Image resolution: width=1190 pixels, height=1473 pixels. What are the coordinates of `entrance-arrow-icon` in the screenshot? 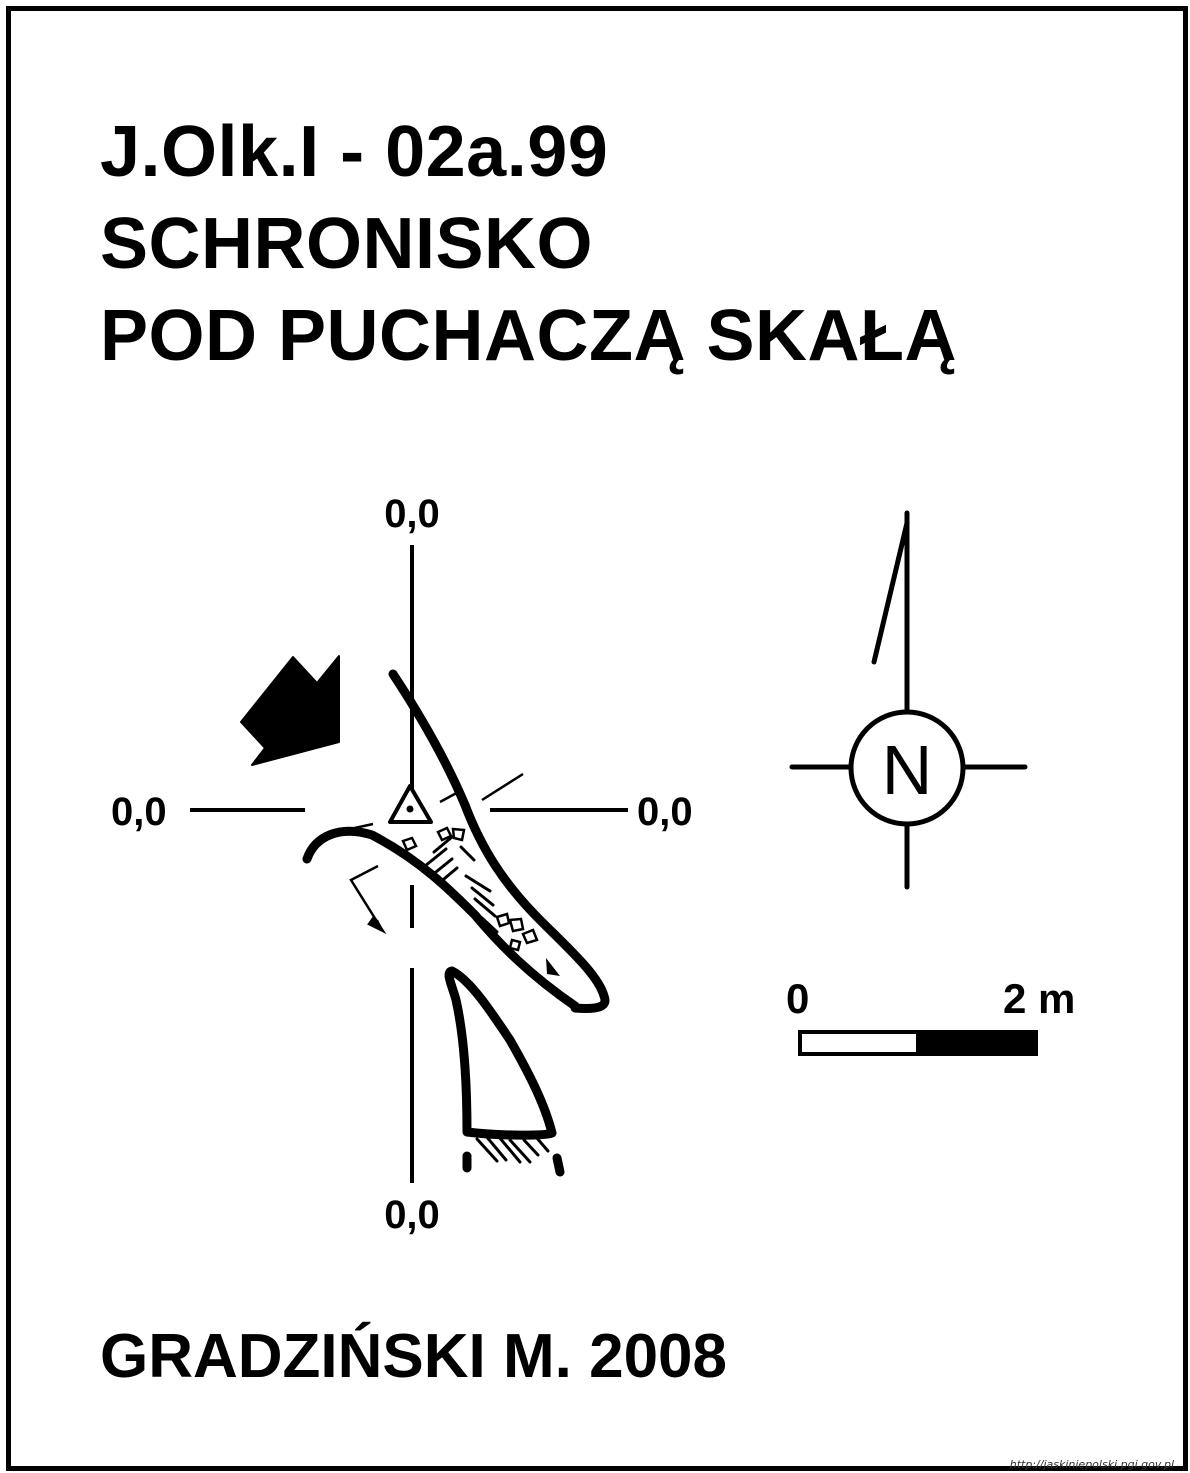 It's located at (290, 710).